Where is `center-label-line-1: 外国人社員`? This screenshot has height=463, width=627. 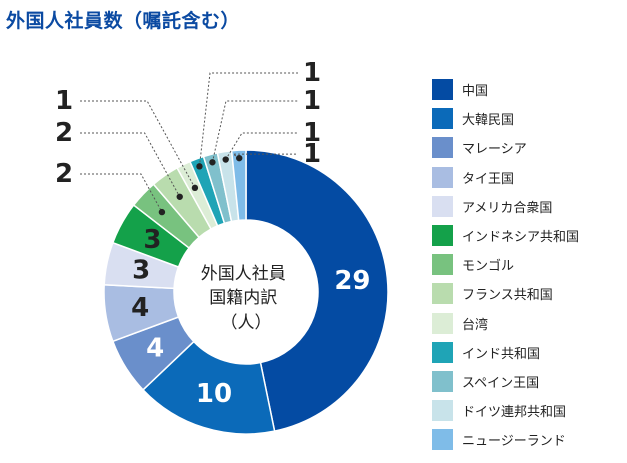 center-label-line-1: 外国人社員 is located at coordinates (243, 274).